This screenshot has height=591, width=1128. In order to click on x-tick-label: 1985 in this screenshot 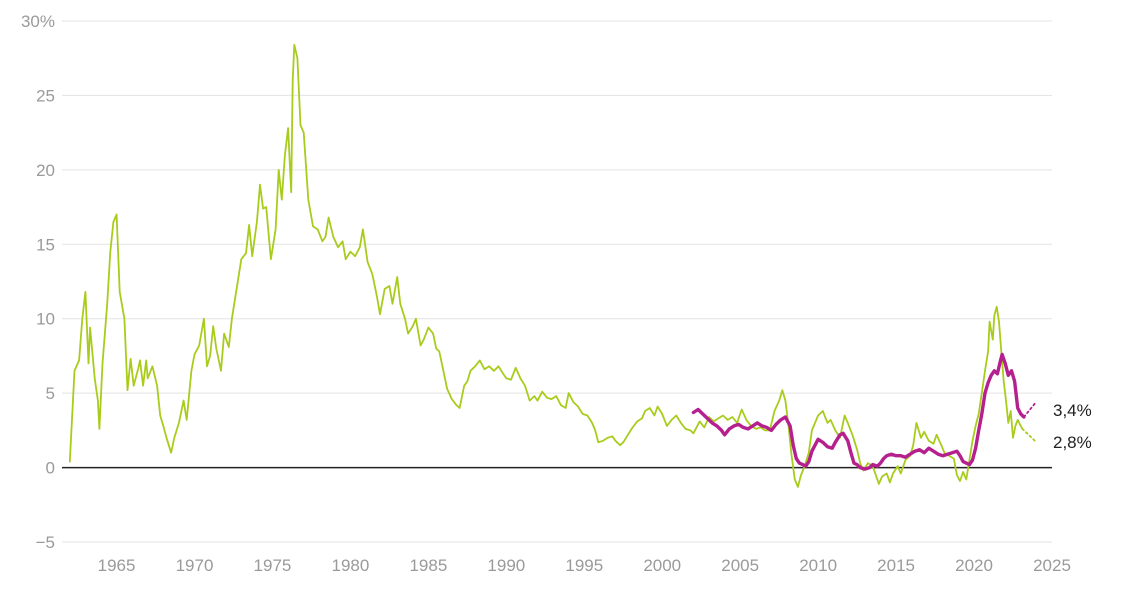, I will do `click(428, 565)`.